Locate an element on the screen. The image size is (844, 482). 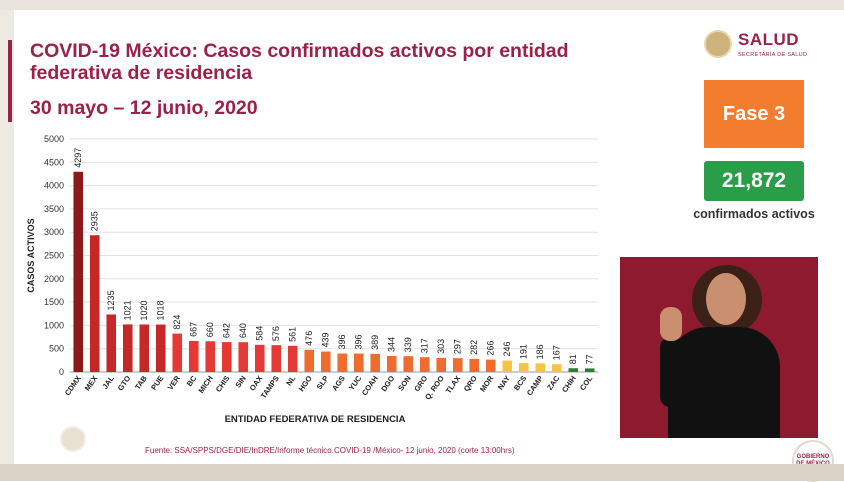
x-tick-label: JAL is located at coordinates (108, 382).